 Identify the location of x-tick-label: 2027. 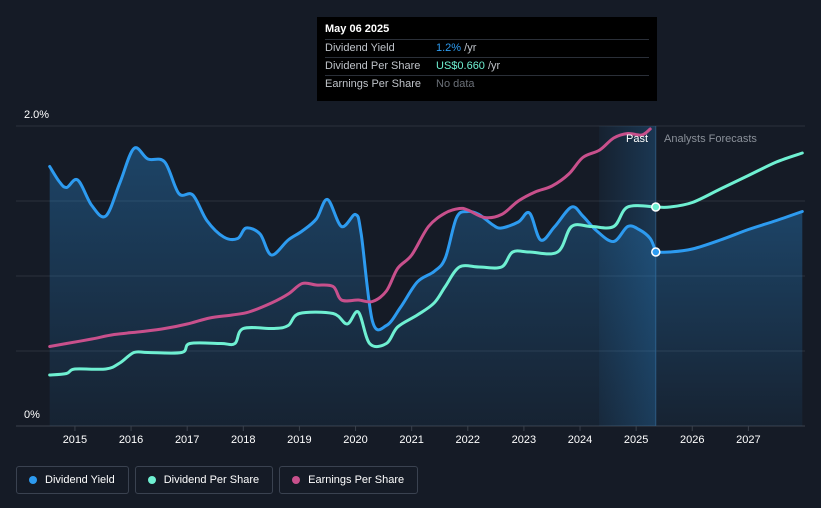
(748, 440).